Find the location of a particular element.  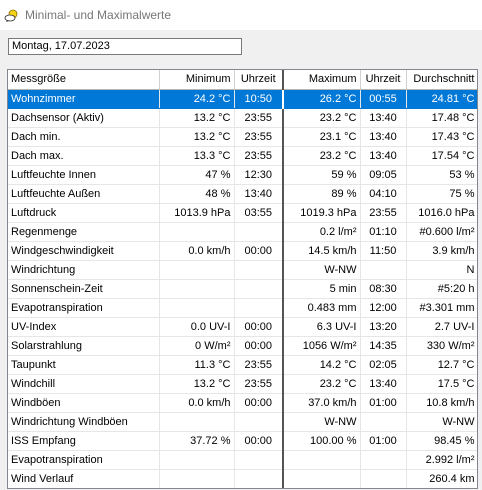

table-row: Taupunkt 11.3 °C 23:55 14.2 °C 02:05 12.7 °C is located at coordinates (242, 365).